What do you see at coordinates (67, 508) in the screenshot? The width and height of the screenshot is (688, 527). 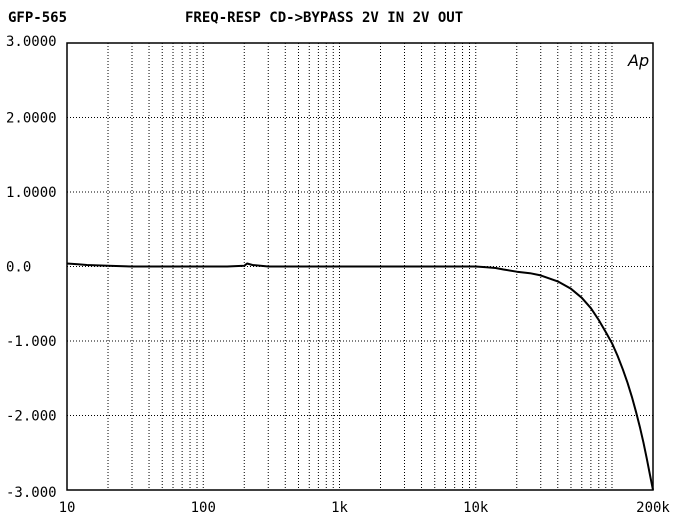 I see `x-tick-label: 10` at bounding box center [67, 508].